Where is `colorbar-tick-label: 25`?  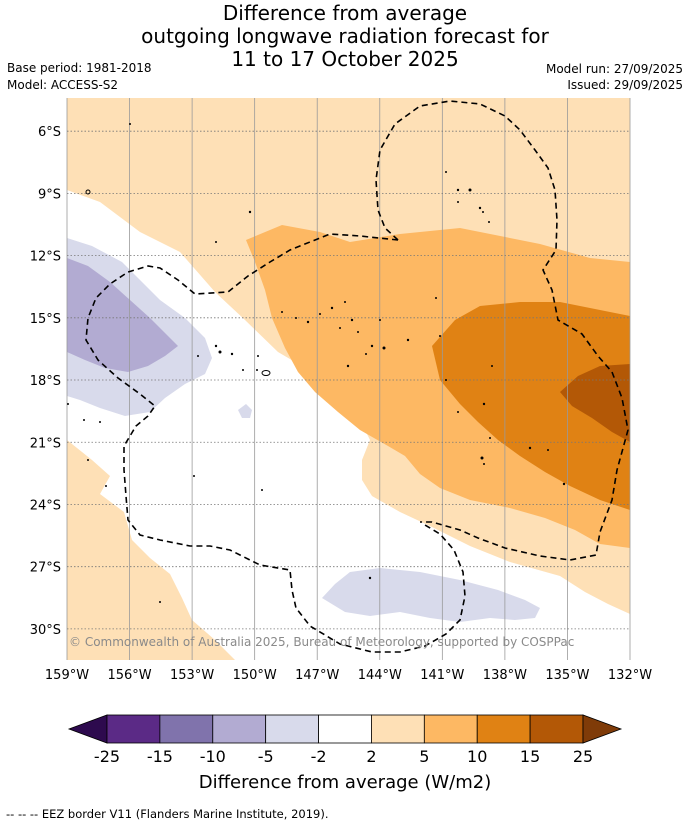 colorbar-tick-label: 25 is located at coordinates (583, 756).